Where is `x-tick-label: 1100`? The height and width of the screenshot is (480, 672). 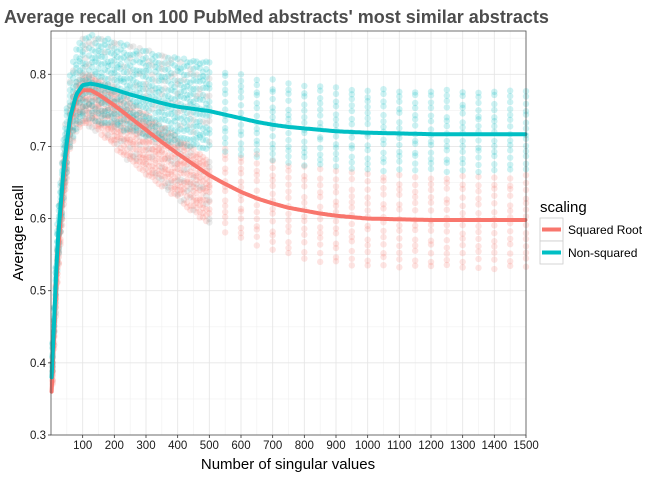
x-tick-label: 1100 is located at coordinates (399, 446).